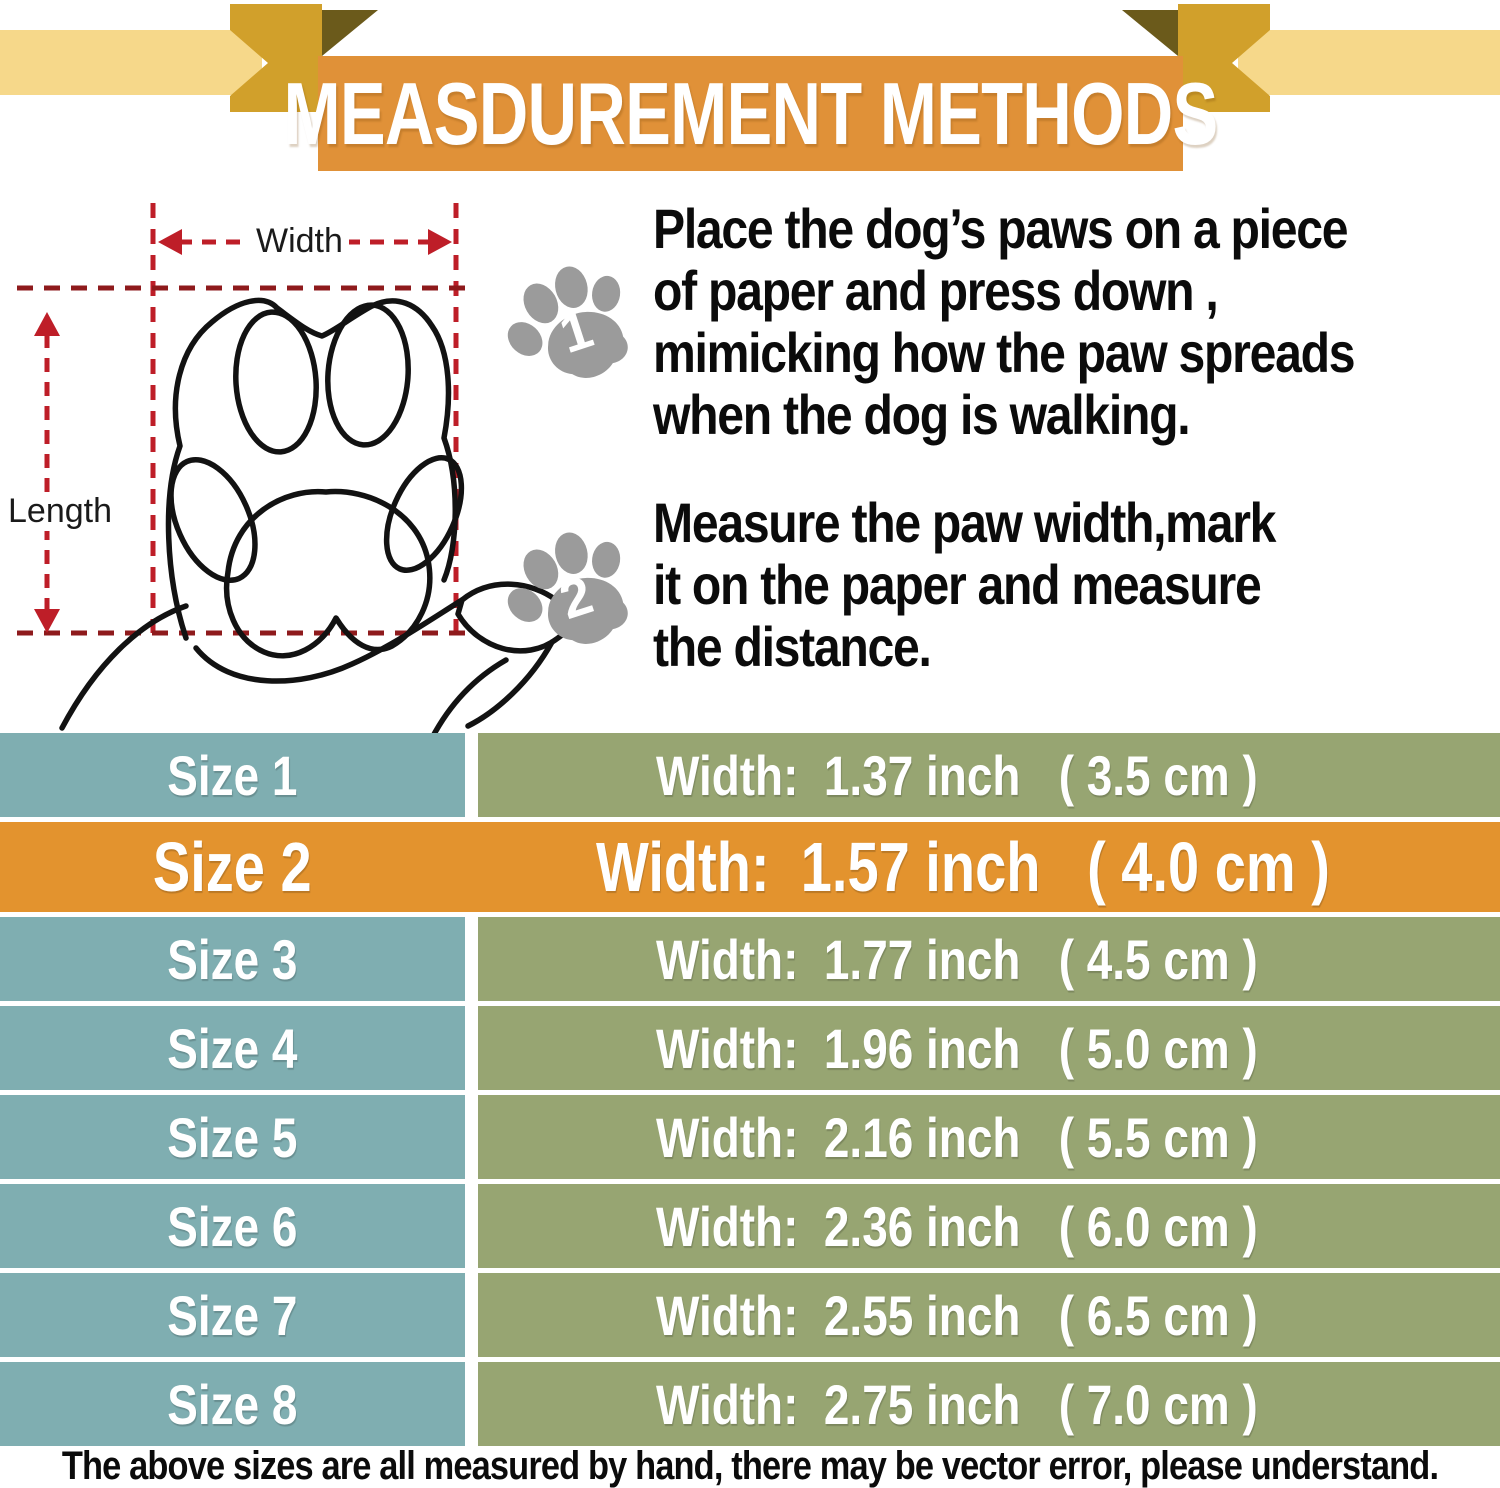 The width and height of the screenshot is (1500, 1488). I want to click on width-value: Width: 2.55 inch ( 6.5 cm ), so click(957, 1315).